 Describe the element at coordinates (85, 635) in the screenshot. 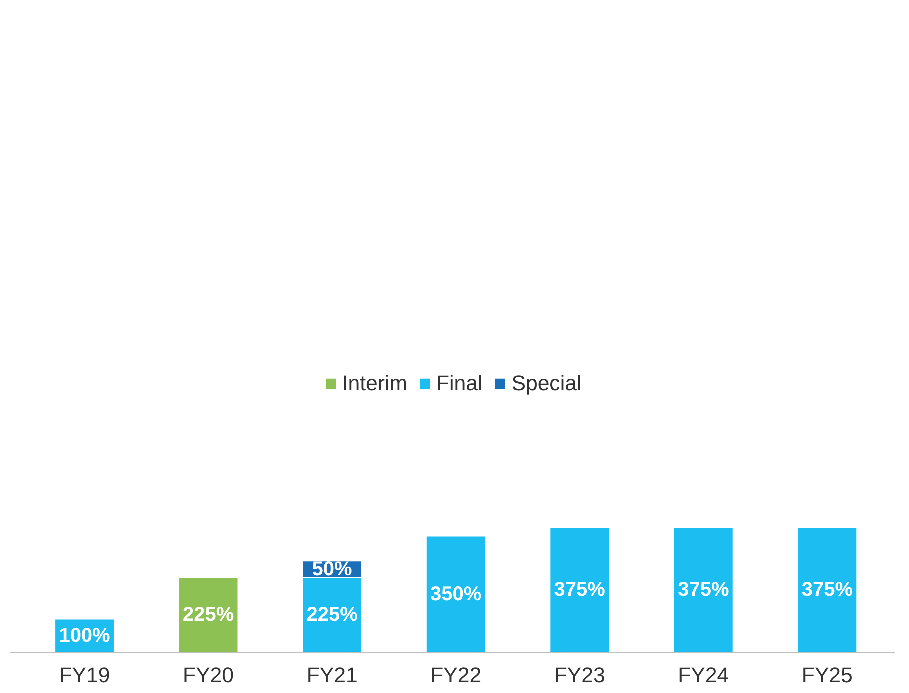

I see `data-label: 100%` at that location.